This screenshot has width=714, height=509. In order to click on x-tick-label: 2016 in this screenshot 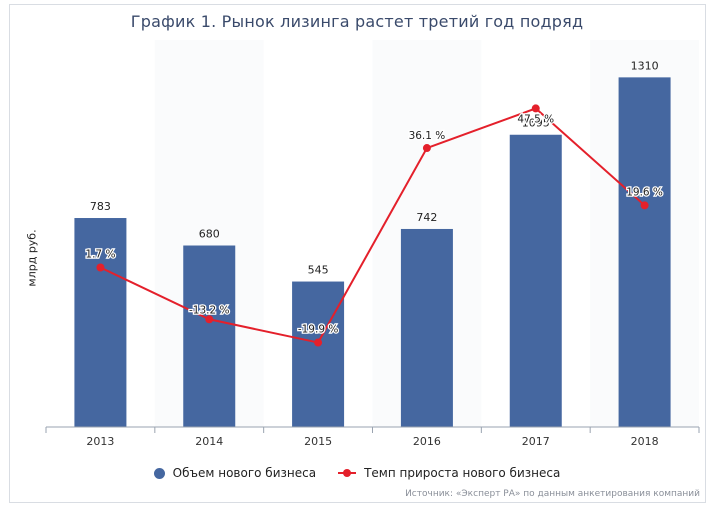, I will do `click(427, 441)`.